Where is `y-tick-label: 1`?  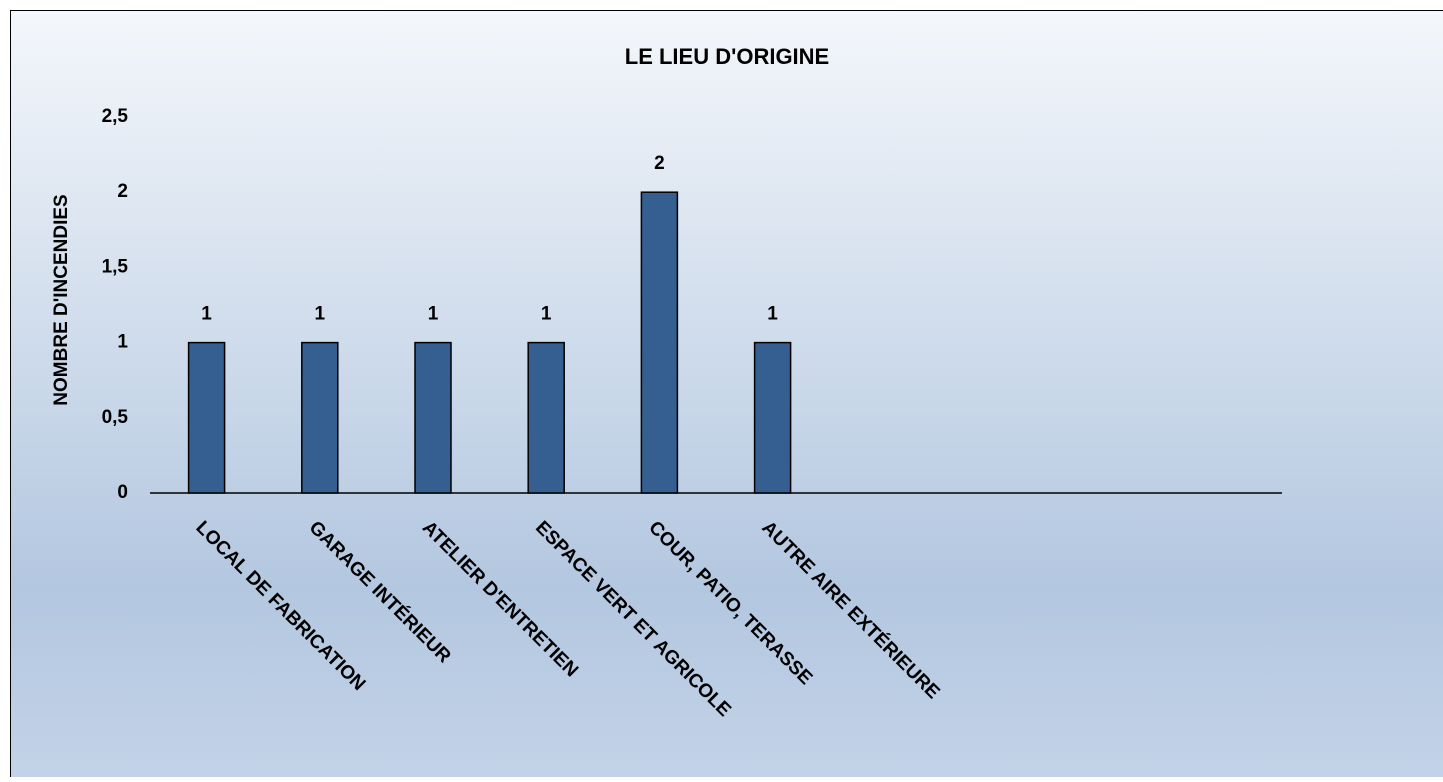 y-tick-label: 1 is located at coordinates (122, 342).